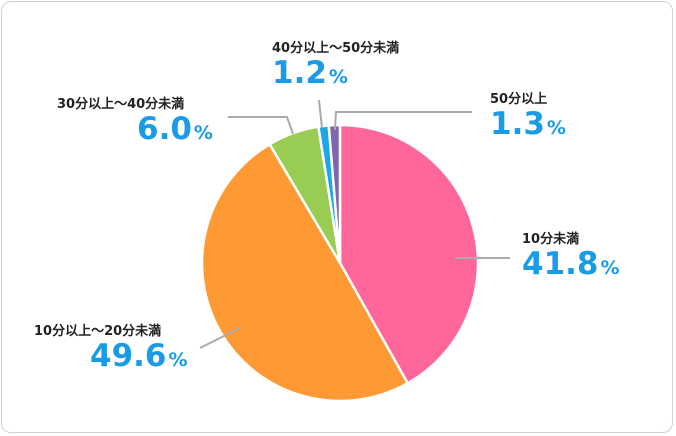 This screenshot has height=436, width=676. I want to click on label-4: 50分以上 1.3%, so click(528, 114).